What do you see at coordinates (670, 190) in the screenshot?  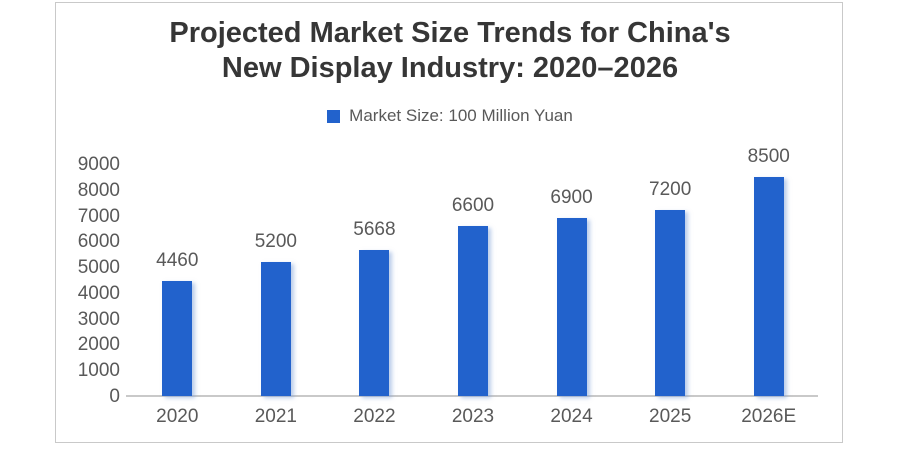 I see `value-label: 7200` at bounding box center [670, 190].